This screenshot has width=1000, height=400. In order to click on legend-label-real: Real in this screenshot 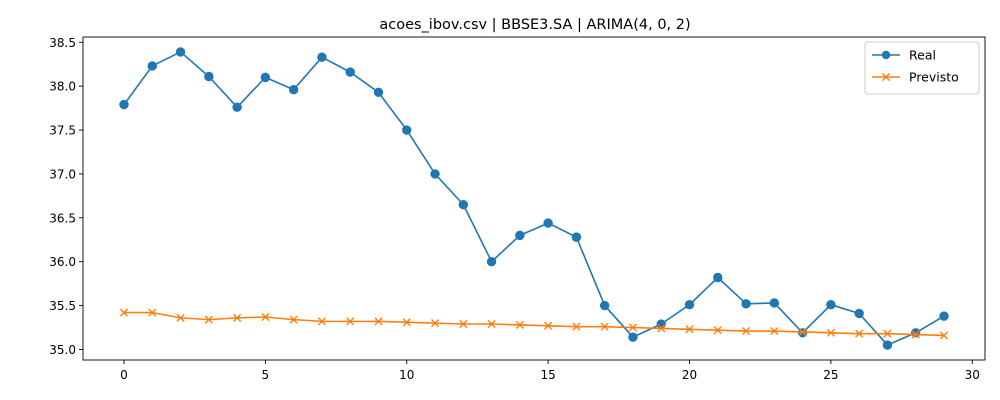, I will do `click(922, 55)`.